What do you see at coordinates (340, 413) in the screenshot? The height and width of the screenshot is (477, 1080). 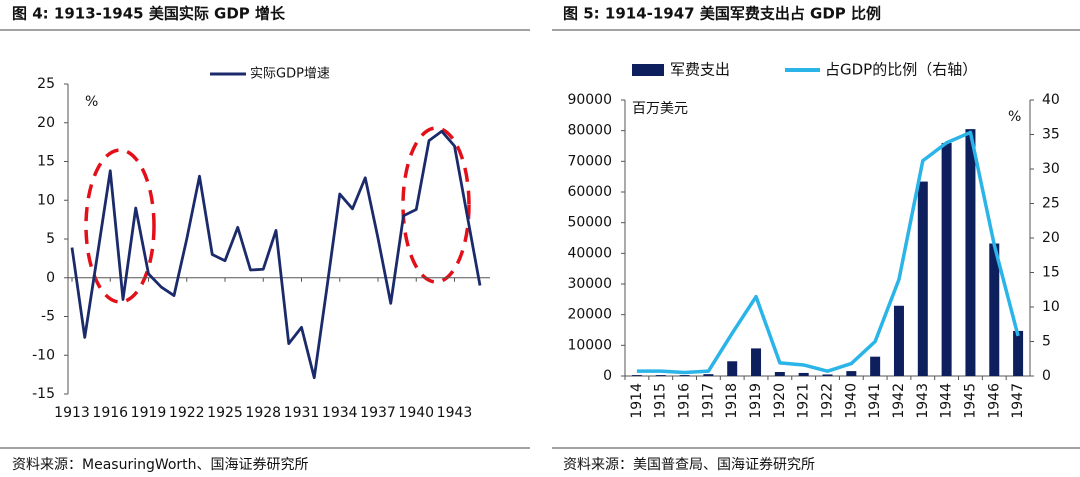 I see `x-tick-label: 1934` at bounding box center [340, 413].